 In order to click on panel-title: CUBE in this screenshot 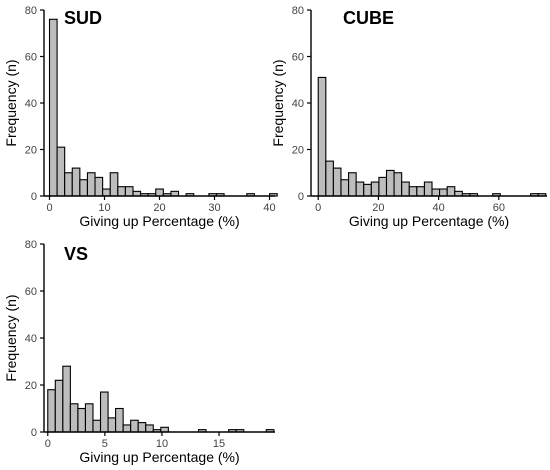, I will do `click(368, 18)`.